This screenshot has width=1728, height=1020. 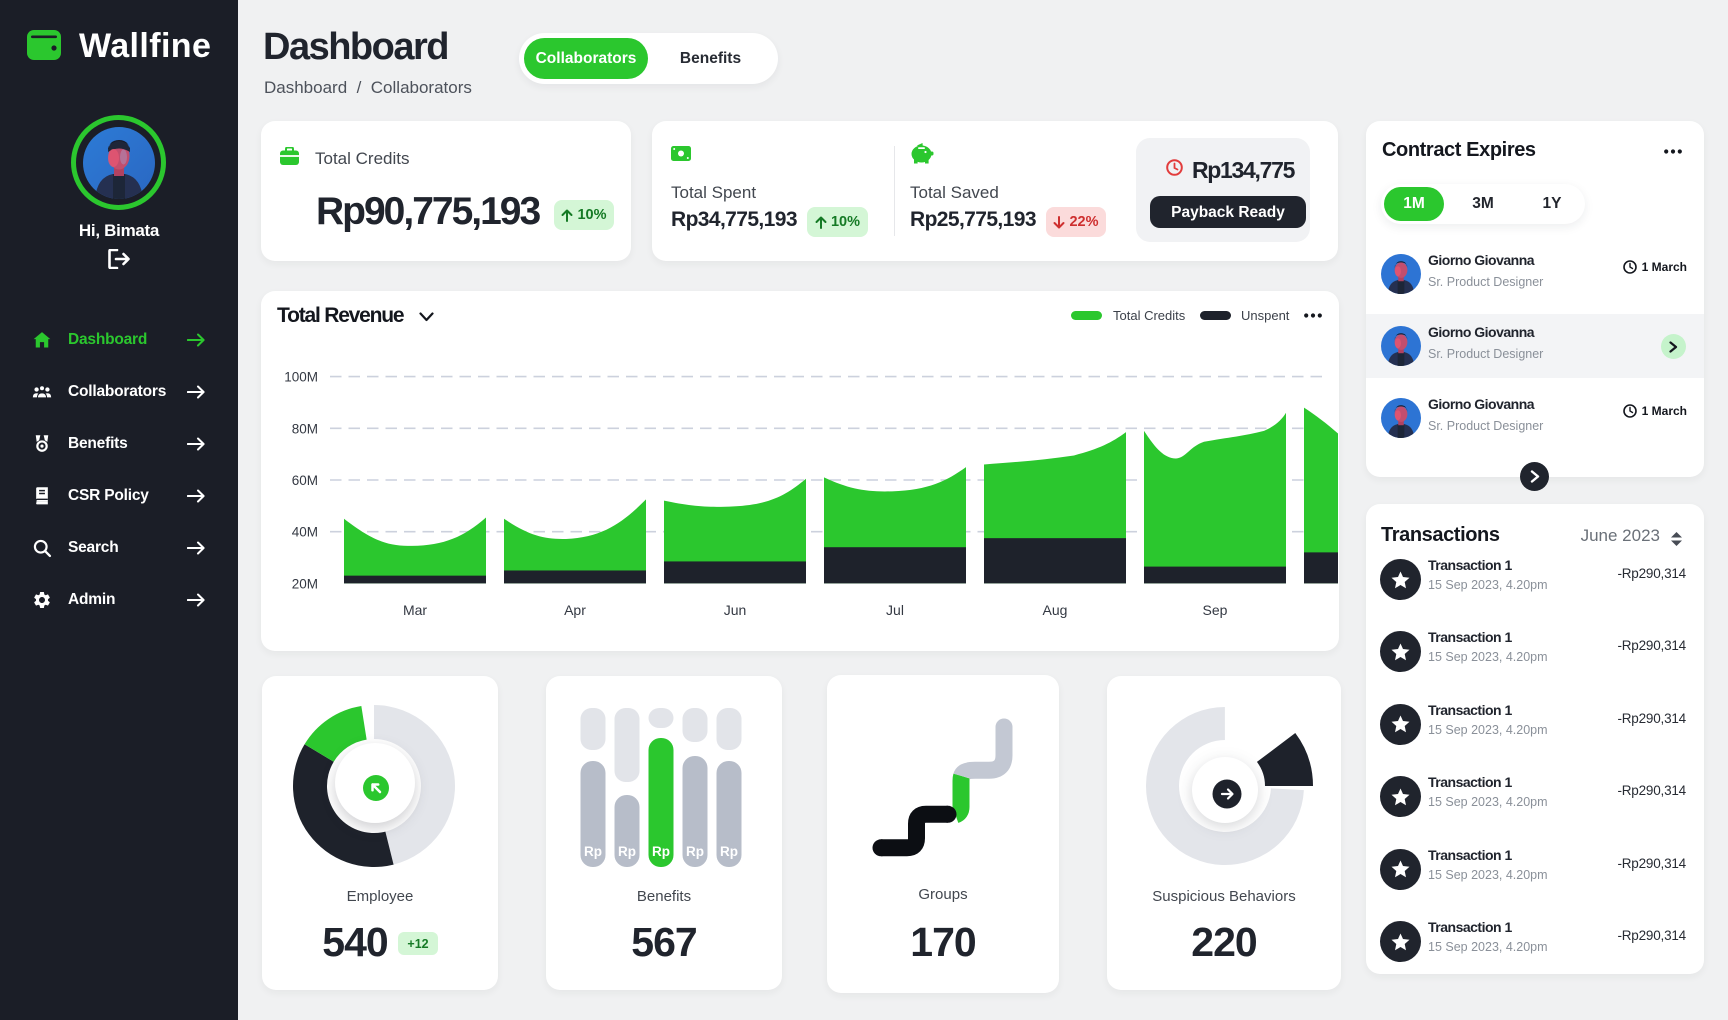 I want to click on svg-text: Jul, so click(x=895, y=610).